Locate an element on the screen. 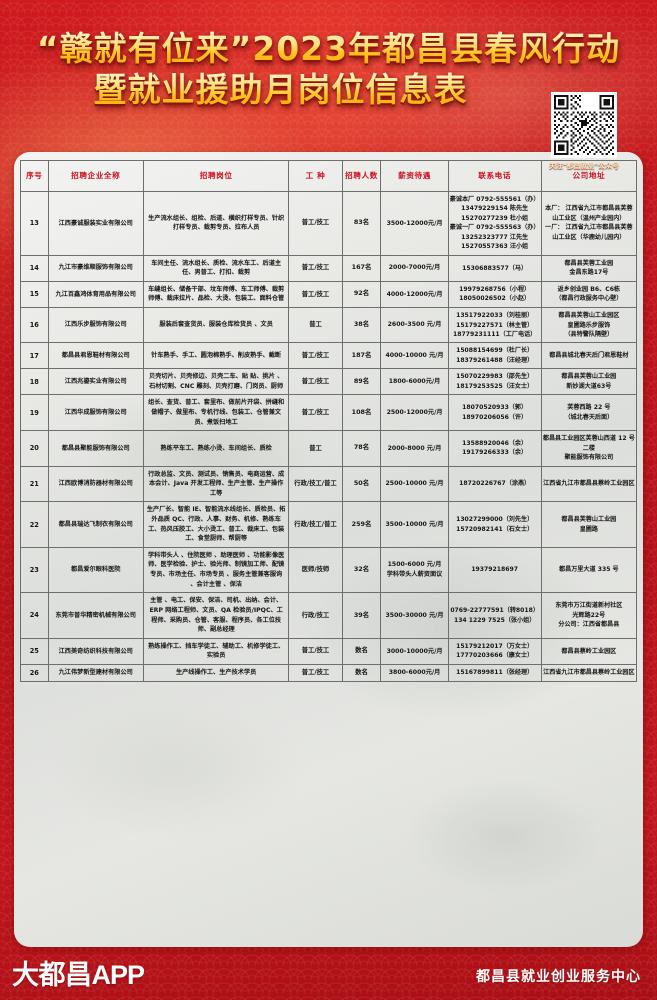  row-positions: 熟练操作工、挡车学徒工、辅助工、机修学徒工、实验员 is located at coordinates (216, 651).